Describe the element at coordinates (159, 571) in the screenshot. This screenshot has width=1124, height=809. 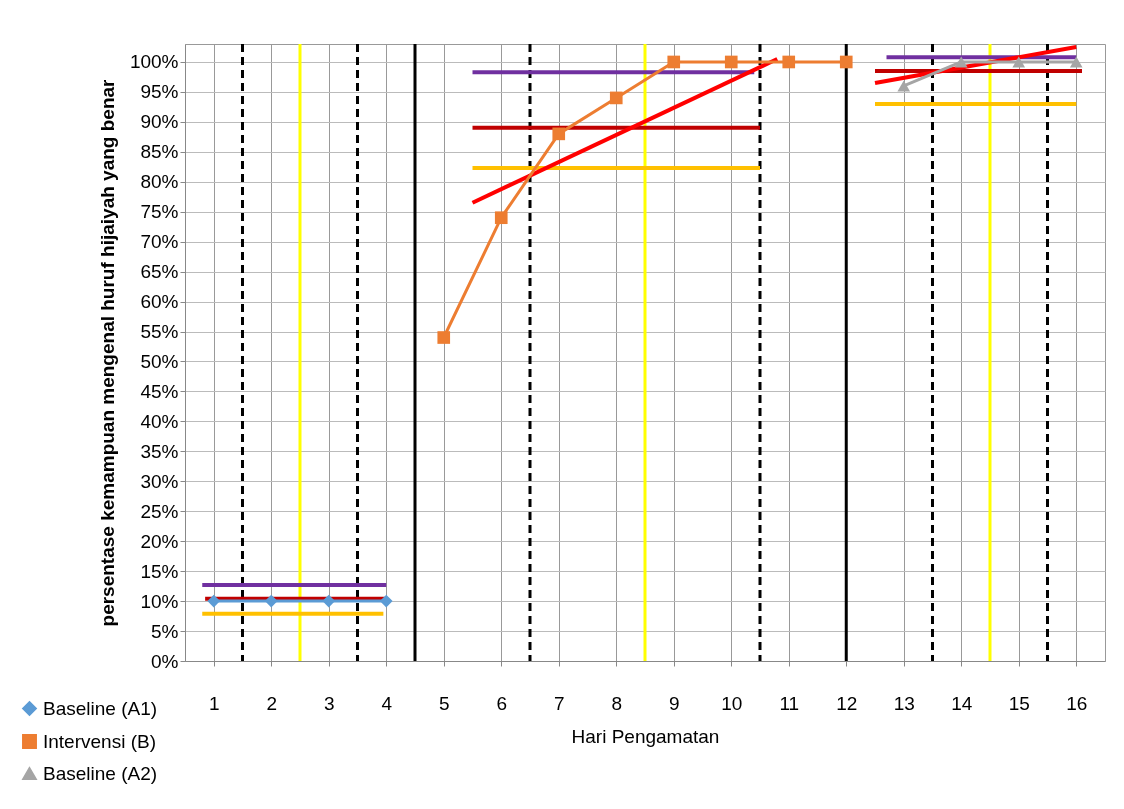
I see `y-tick-label: 15%` at that location.